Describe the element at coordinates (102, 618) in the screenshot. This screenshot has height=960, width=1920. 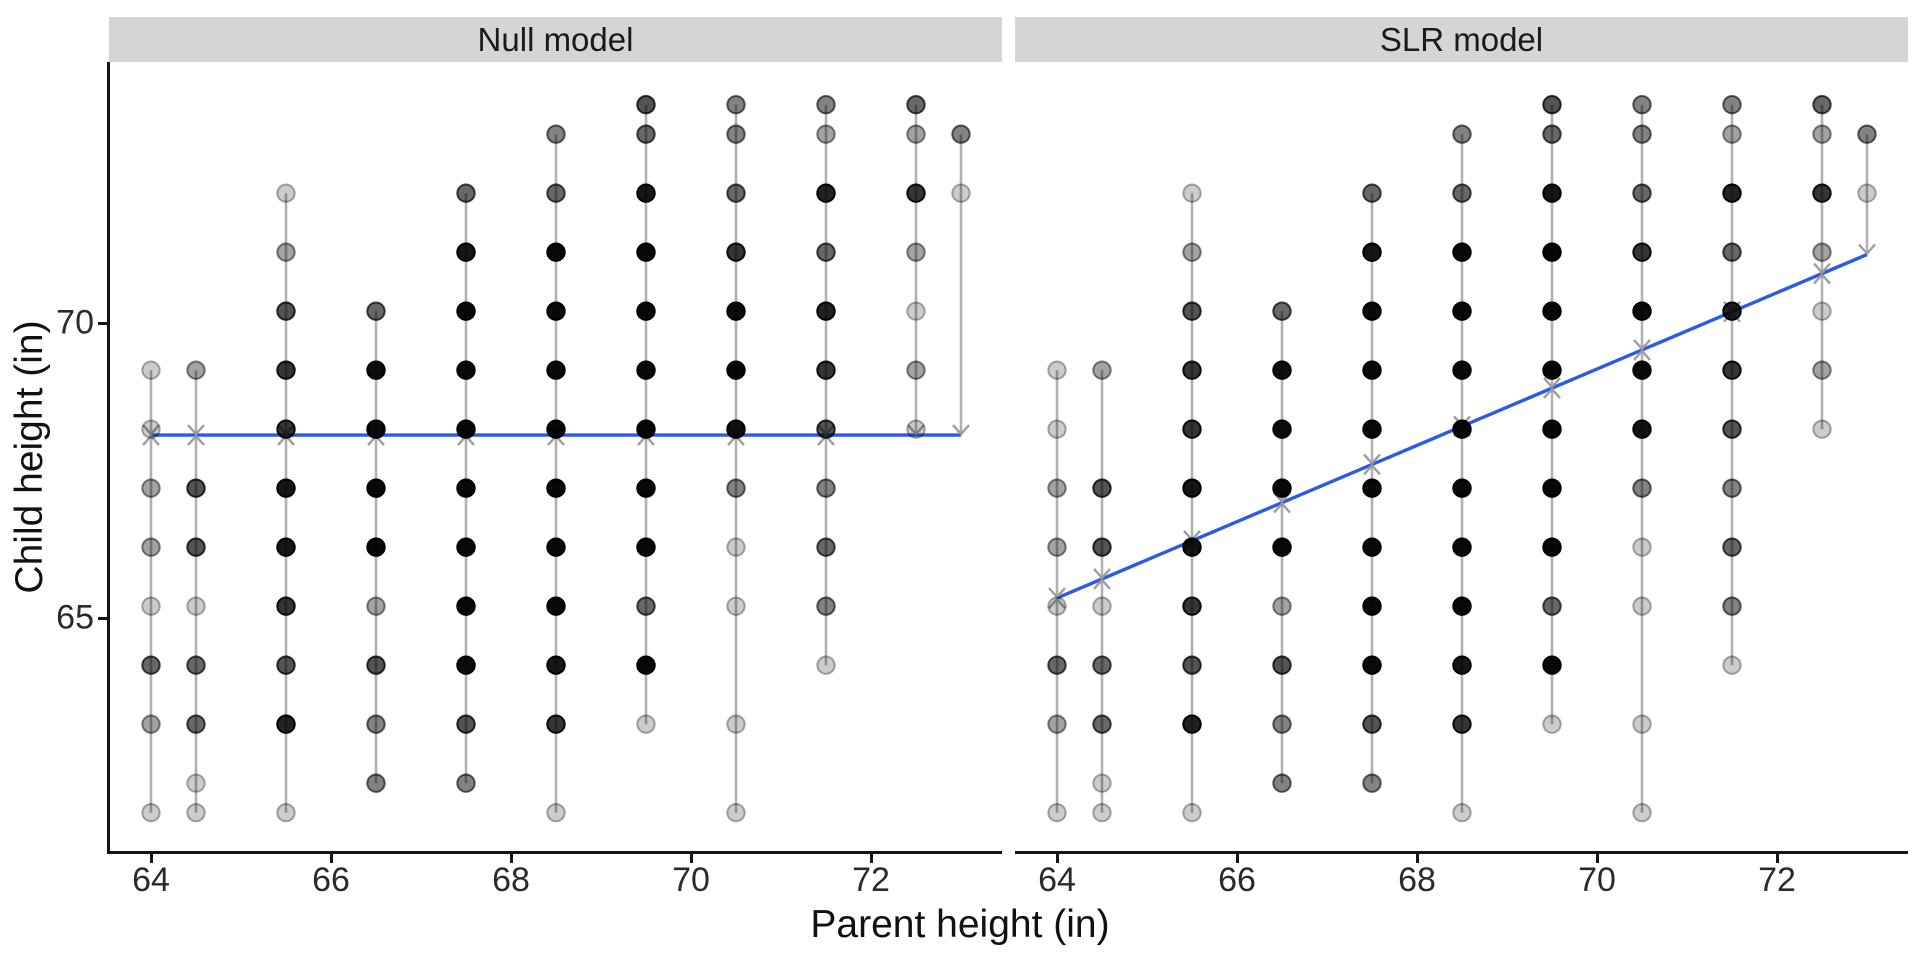
I see `y-tick-mark` at that location.